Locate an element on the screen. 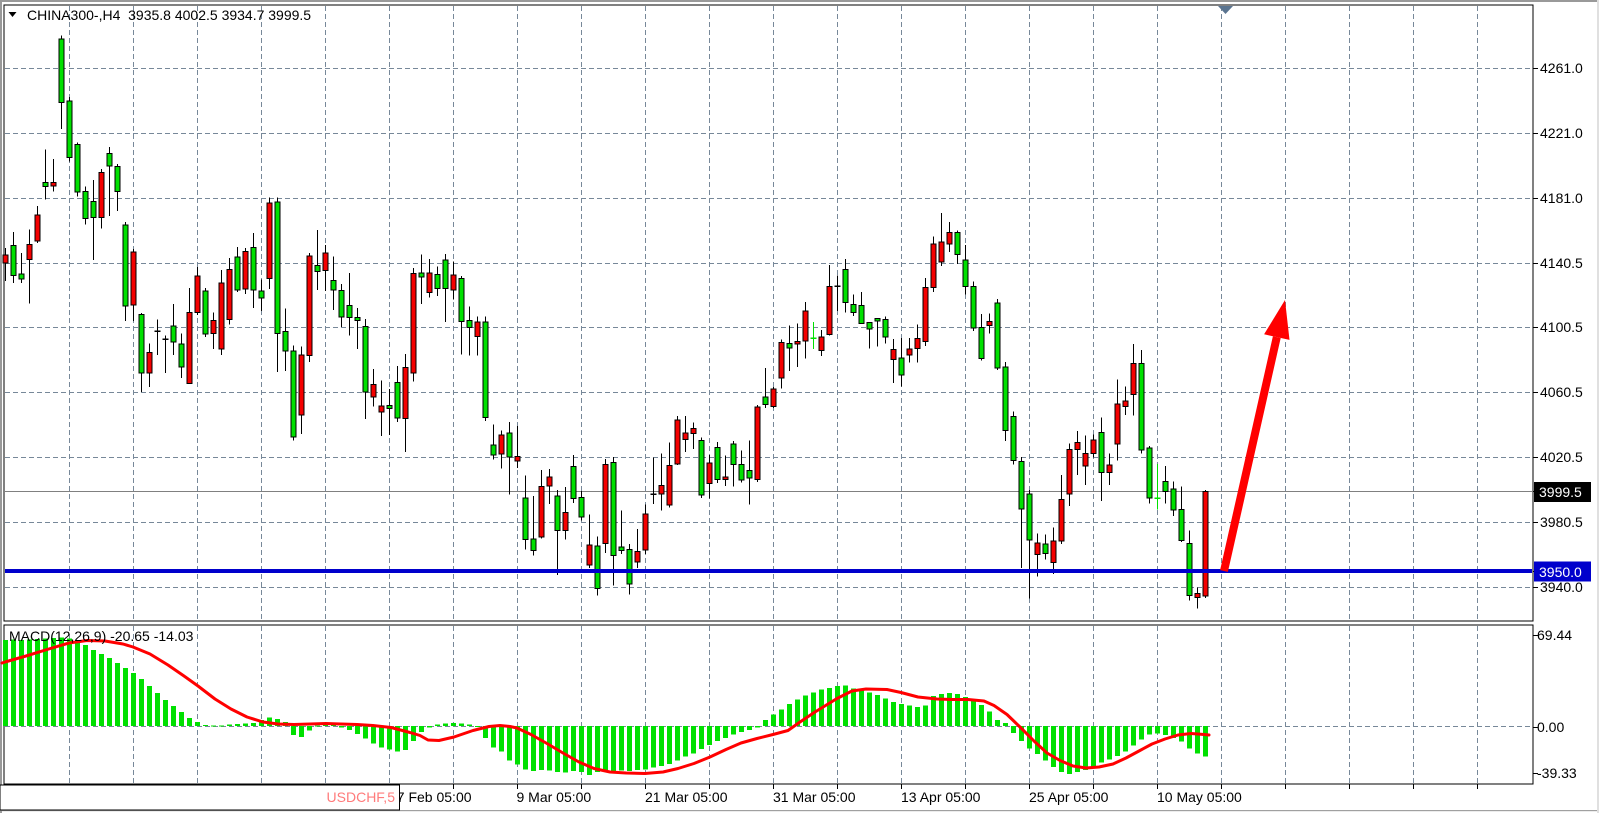 This screenshot has width=1599, height=818. svg-text: 0.00 is located at coordinates (1550, 727).